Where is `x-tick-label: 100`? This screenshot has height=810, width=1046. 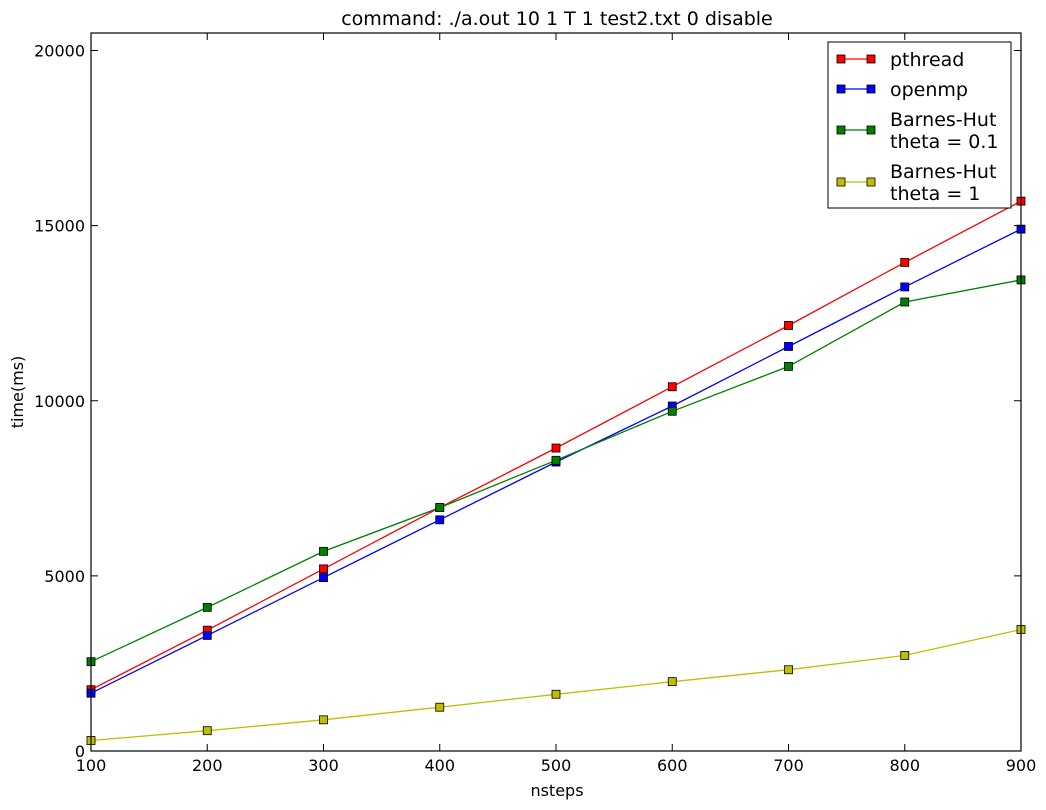
x-tick-label: 100 is located at coordinates (91, 765).